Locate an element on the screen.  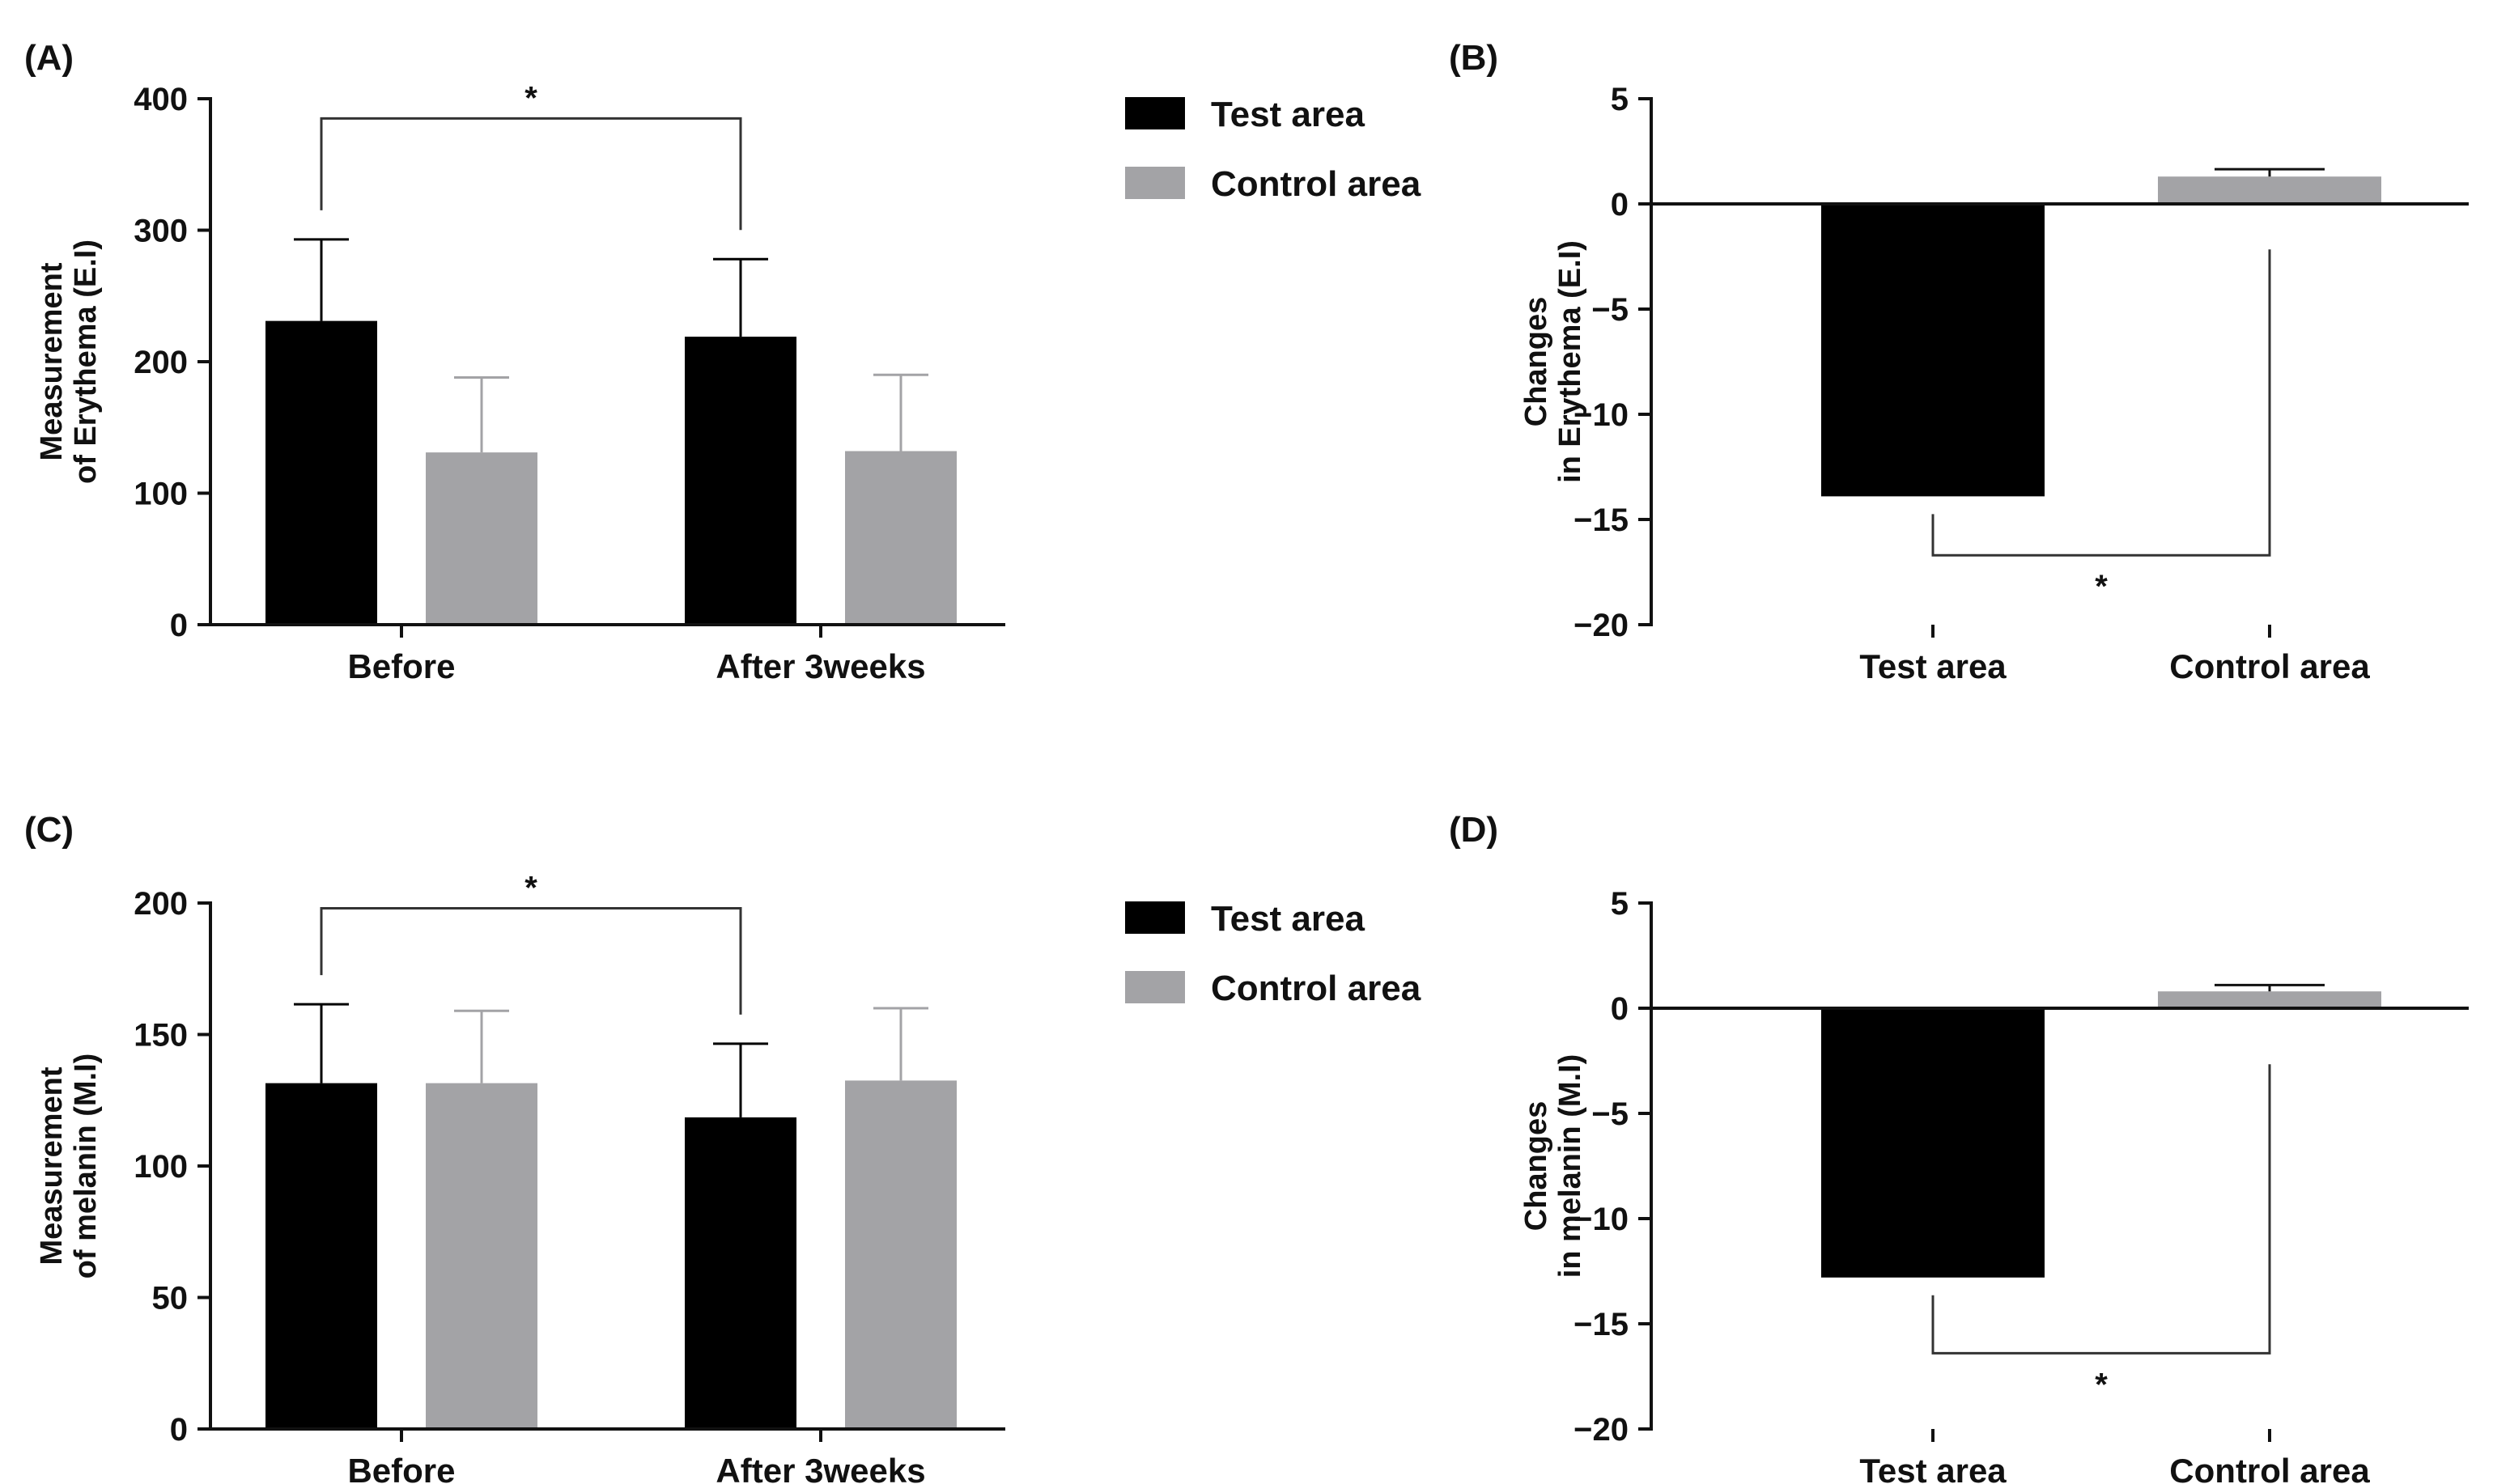
y-axis-label: in Erythema (E.I) is located at coordinates (1570, 361).